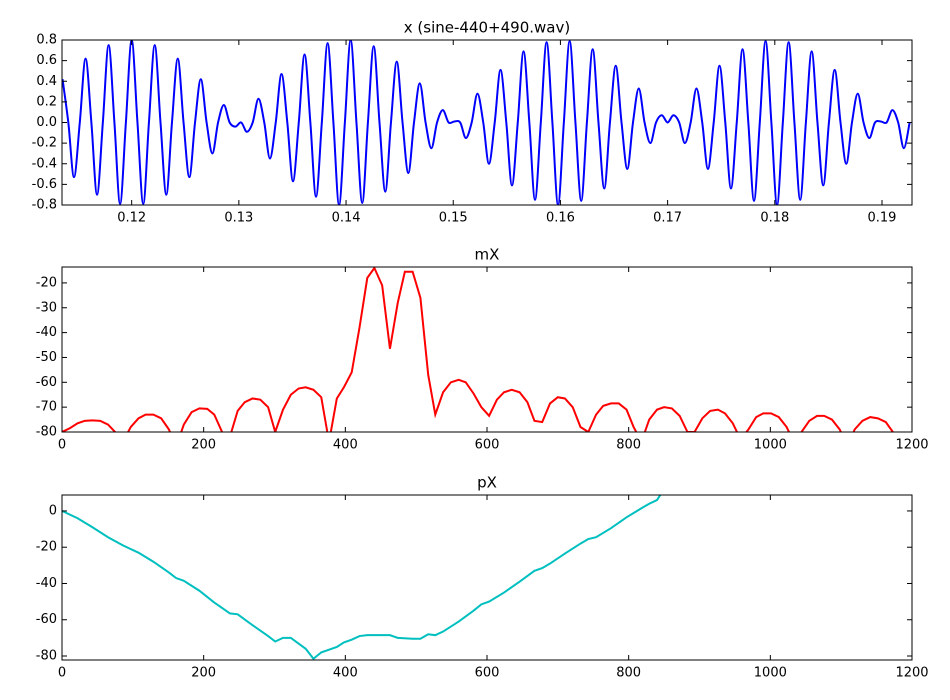 The width and height of the screenshot is (950, 700). Describe the element at coordinates (453, 218) in the screenshot. I see `x-tick-label: 0.15` at that location.